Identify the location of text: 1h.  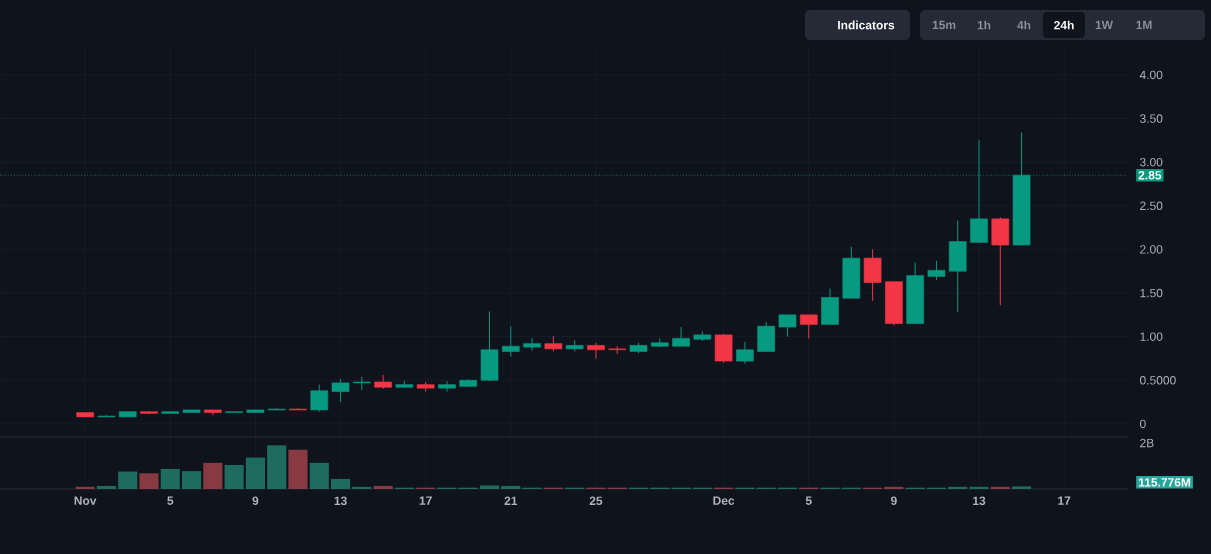
(984, 25).